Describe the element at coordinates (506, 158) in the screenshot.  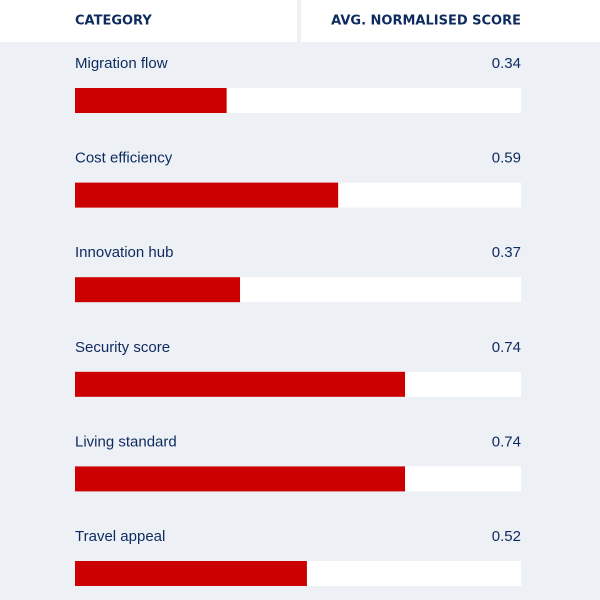
I see `value-label: 0.59` at that location.